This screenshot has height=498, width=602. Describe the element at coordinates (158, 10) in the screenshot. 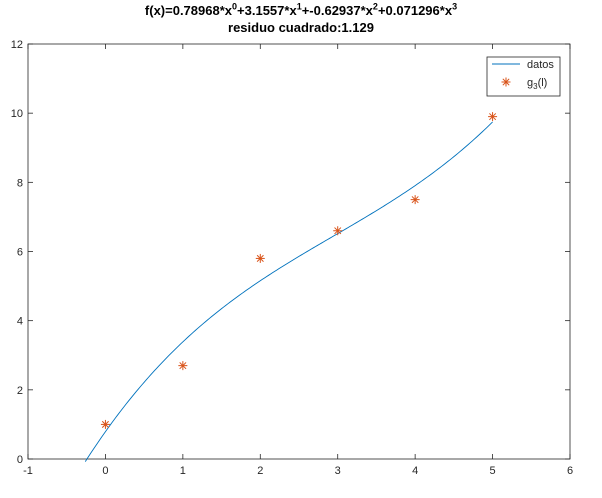

I see `title-prefix: f(x)=` at that location.